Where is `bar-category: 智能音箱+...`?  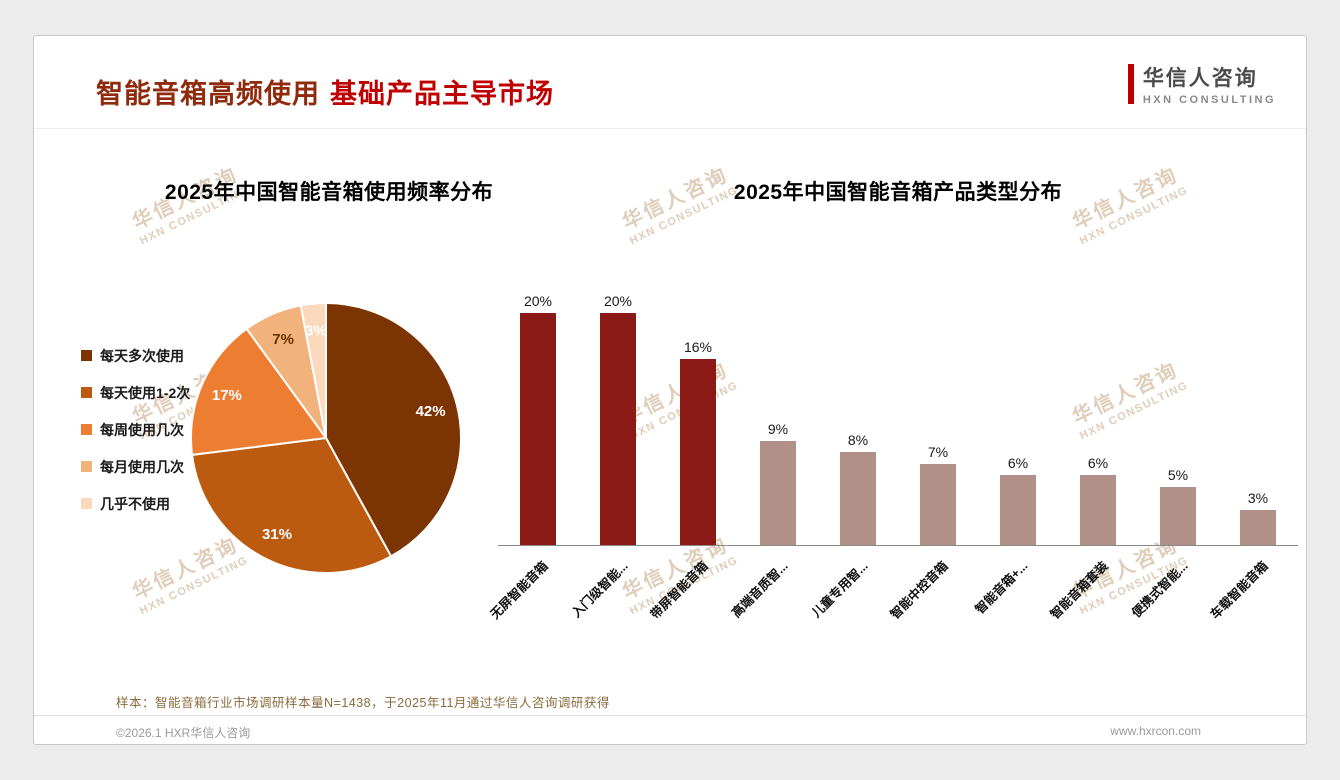
bar-category: 智能音箱+... is located at coordinates (1015, 594).